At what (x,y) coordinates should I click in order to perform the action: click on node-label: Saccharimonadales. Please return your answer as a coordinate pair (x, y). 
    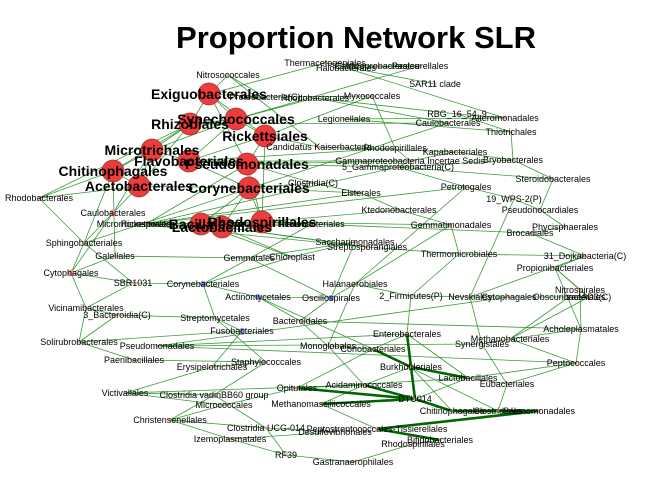
    Looking at the image, I should click on (355, 242).